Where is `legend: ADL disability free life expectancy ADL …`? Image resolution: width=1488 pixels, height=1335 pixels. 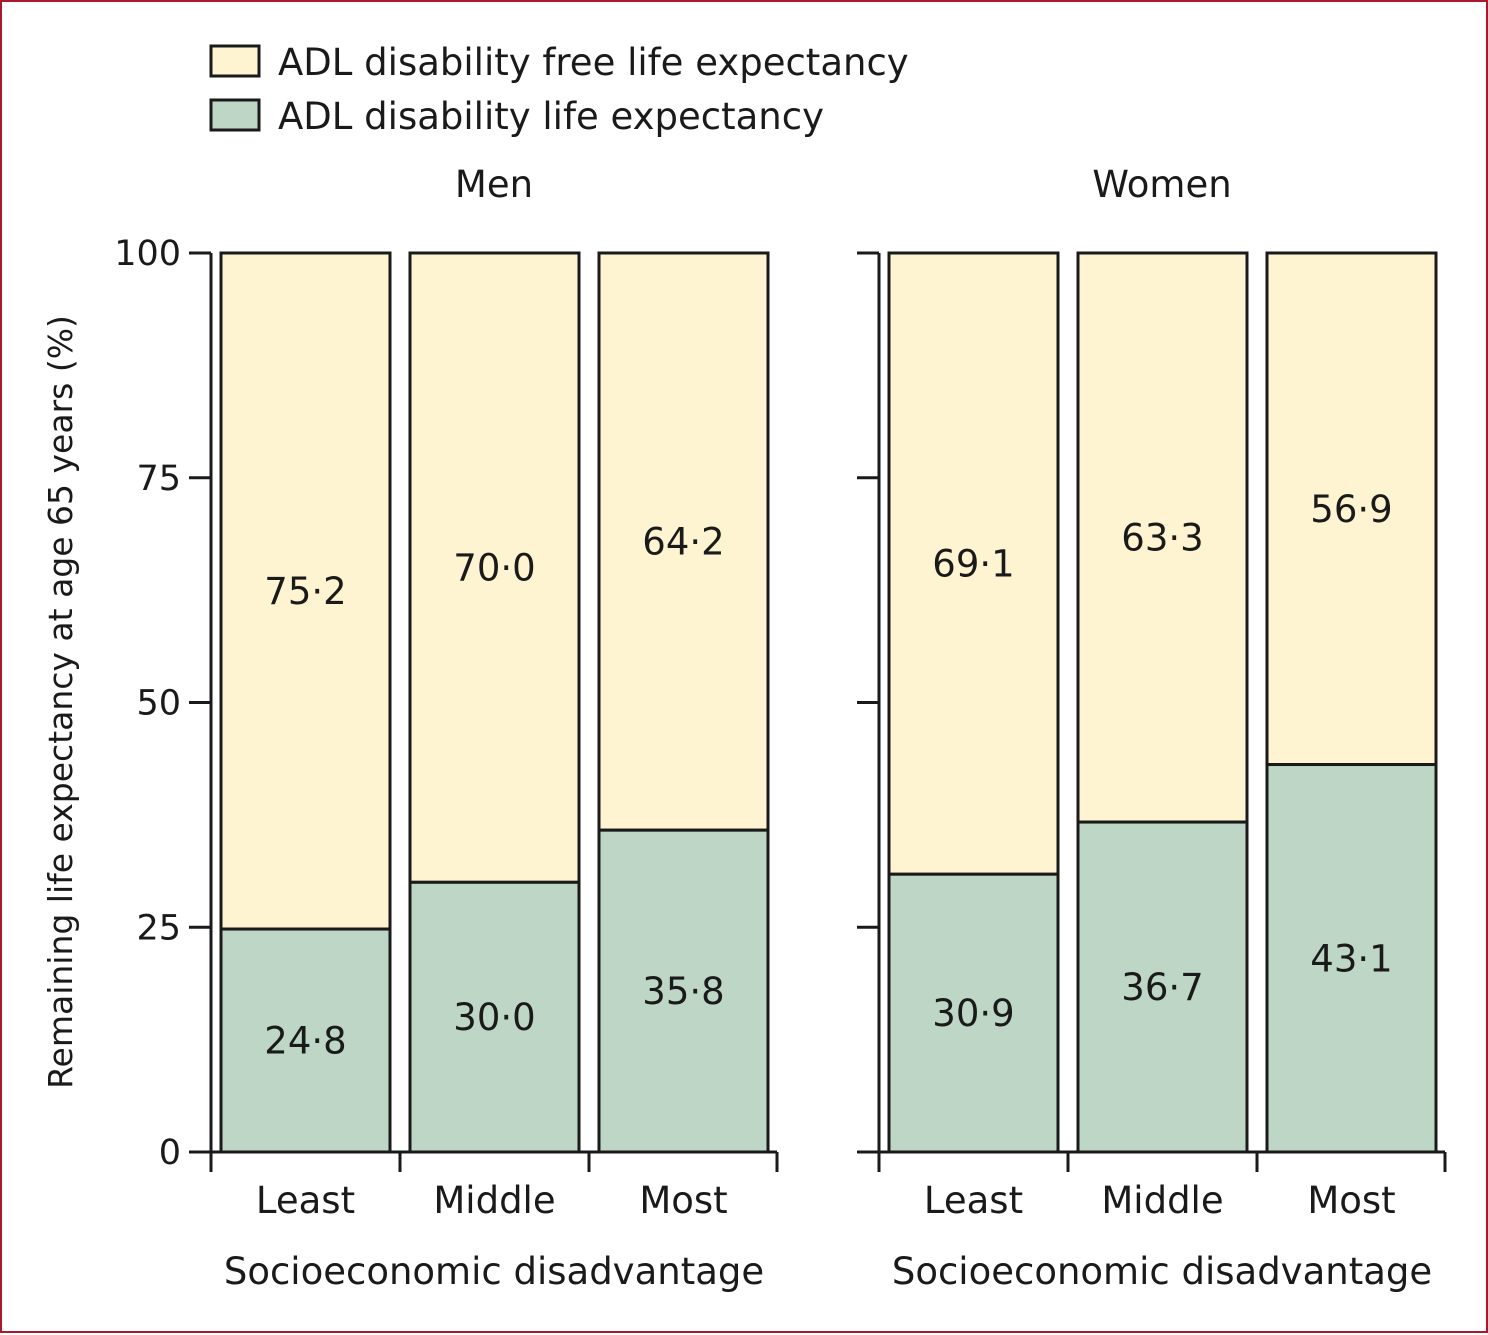 legend: ADL disability free life expectancy ADL … is located at coordinates (559, 89).